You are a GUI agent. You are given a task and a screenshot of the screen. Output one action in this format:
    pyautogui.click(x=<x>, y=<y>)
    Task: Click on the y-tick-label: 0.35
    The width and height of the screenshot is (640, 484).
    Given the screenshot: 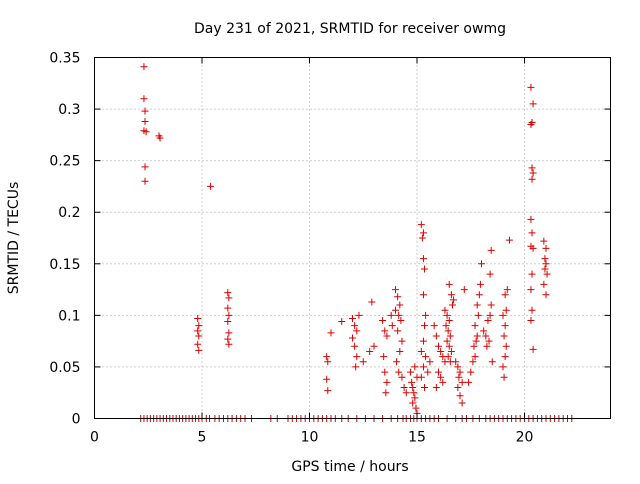 What is the action you would take?
    pyautogui.click(x=64, y=59)
    